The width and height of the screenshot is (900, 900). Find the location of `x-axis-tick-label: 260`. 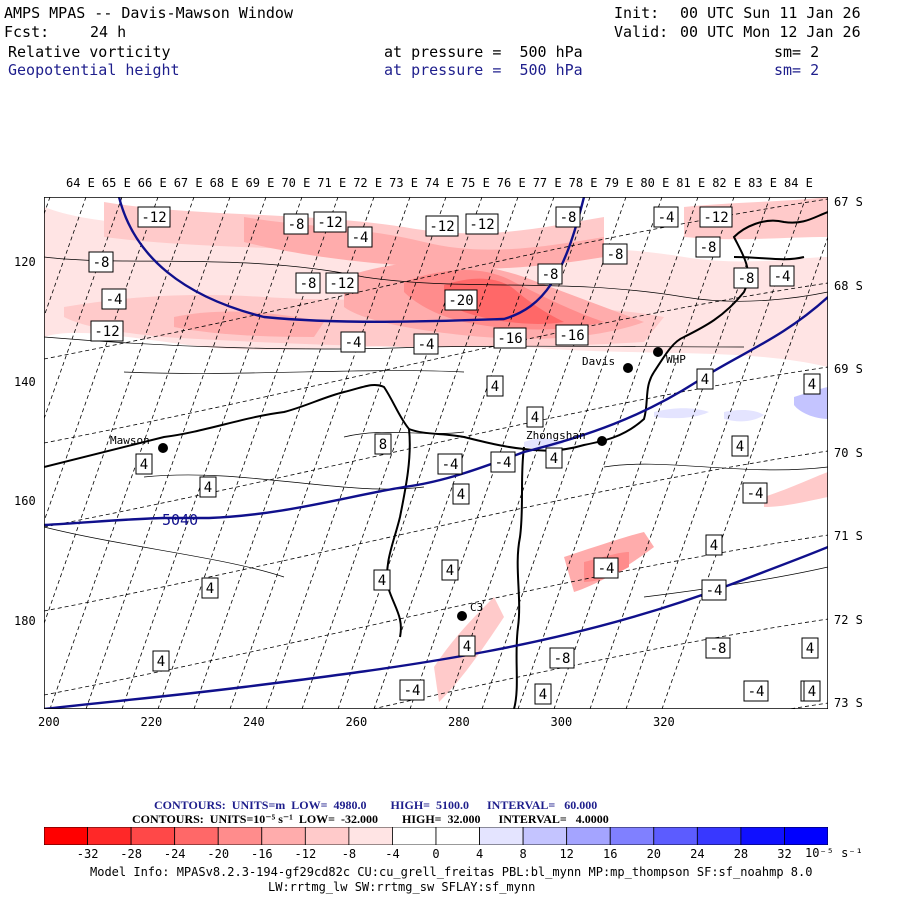

x-axis-tick-label: 260 is located at coordinates (356, 722).